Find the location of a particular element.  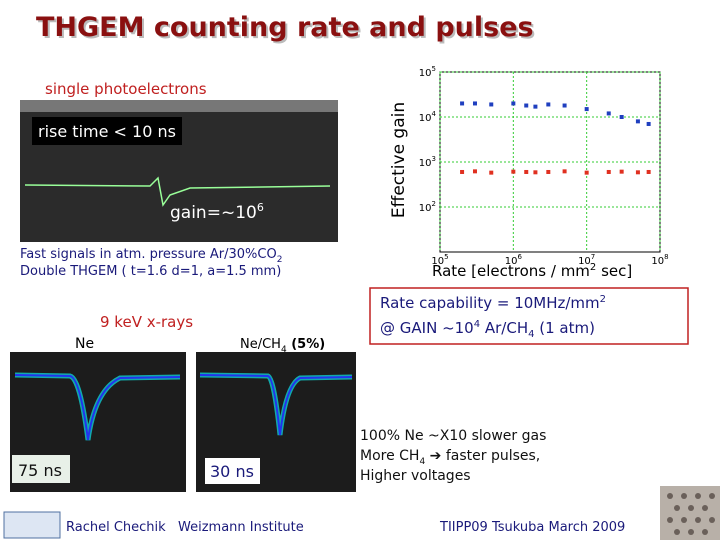

text: sec] is located at coordinates (614, 271).